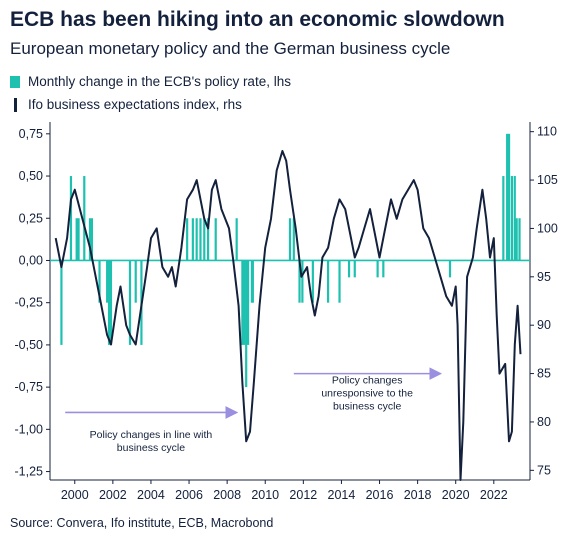  Describe the element at coordinates (29, 429) in the screenshot. I see `left-tick-label: -1,00` at that location.